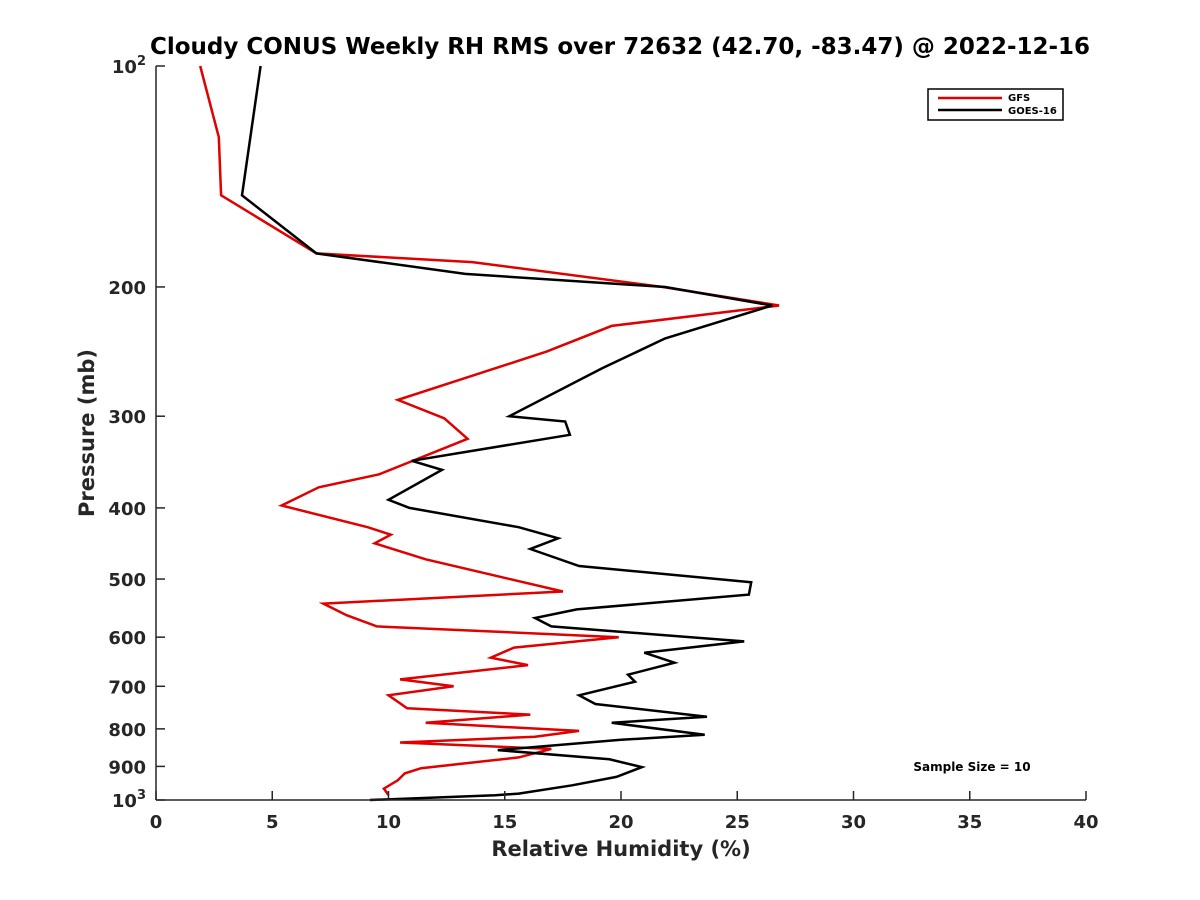 This screenshot has height=900, width=1200. Describe the element at coordinates (129, 800) in the screenshot. I see `y-tick-label-1000: 10³` at that location.